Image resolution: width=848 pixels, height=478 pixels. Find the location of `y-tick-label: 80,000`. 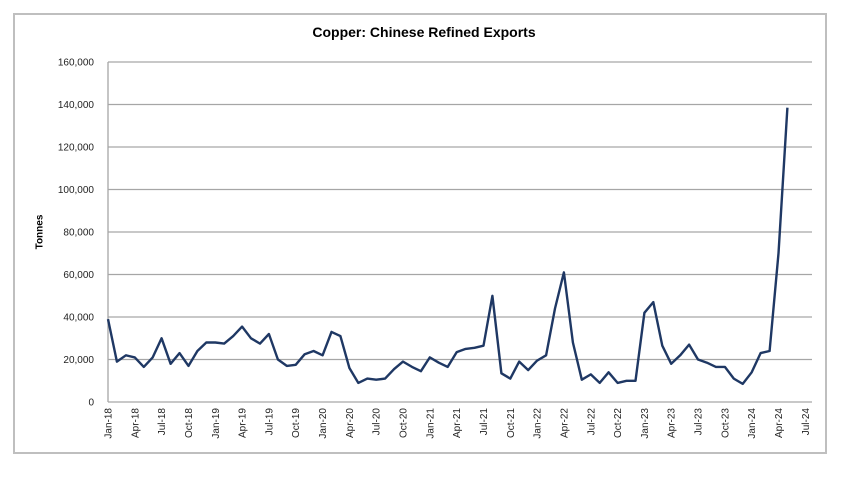

y-tick-label: 80,000 is located at coordinates (78, 233).